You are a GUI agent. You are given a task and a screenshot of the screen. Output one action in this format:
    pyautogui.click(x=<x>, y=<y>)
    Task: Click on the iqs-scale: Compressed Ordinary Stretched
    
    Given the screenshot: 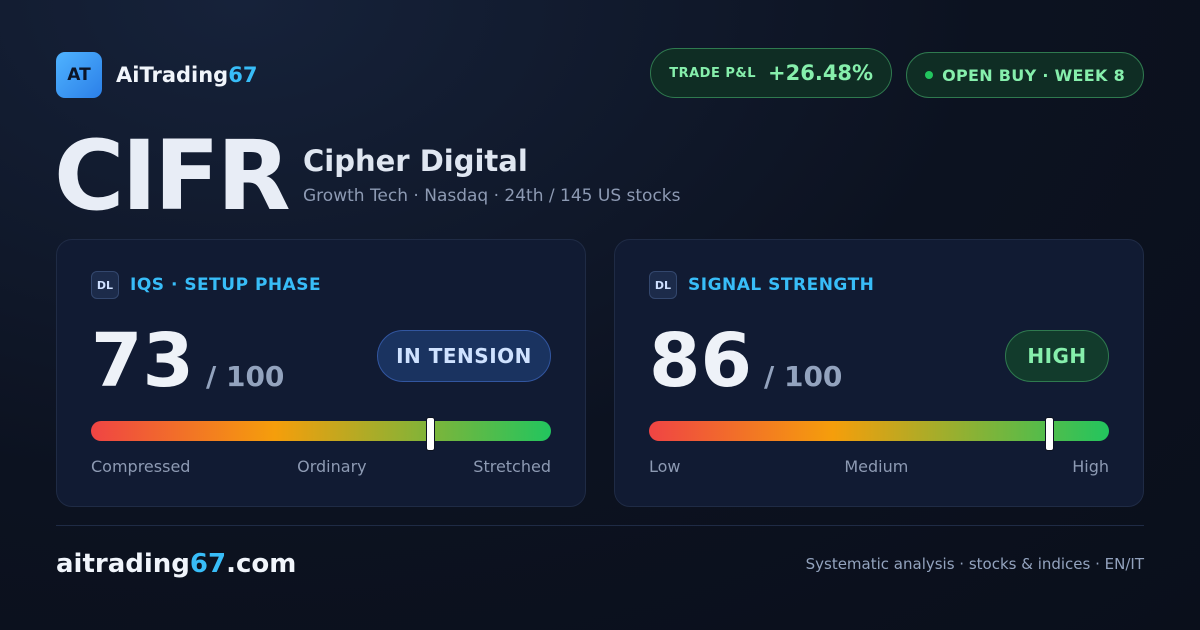 What is the action you would take?
    pyautogui.click(x=321, y=466)
    